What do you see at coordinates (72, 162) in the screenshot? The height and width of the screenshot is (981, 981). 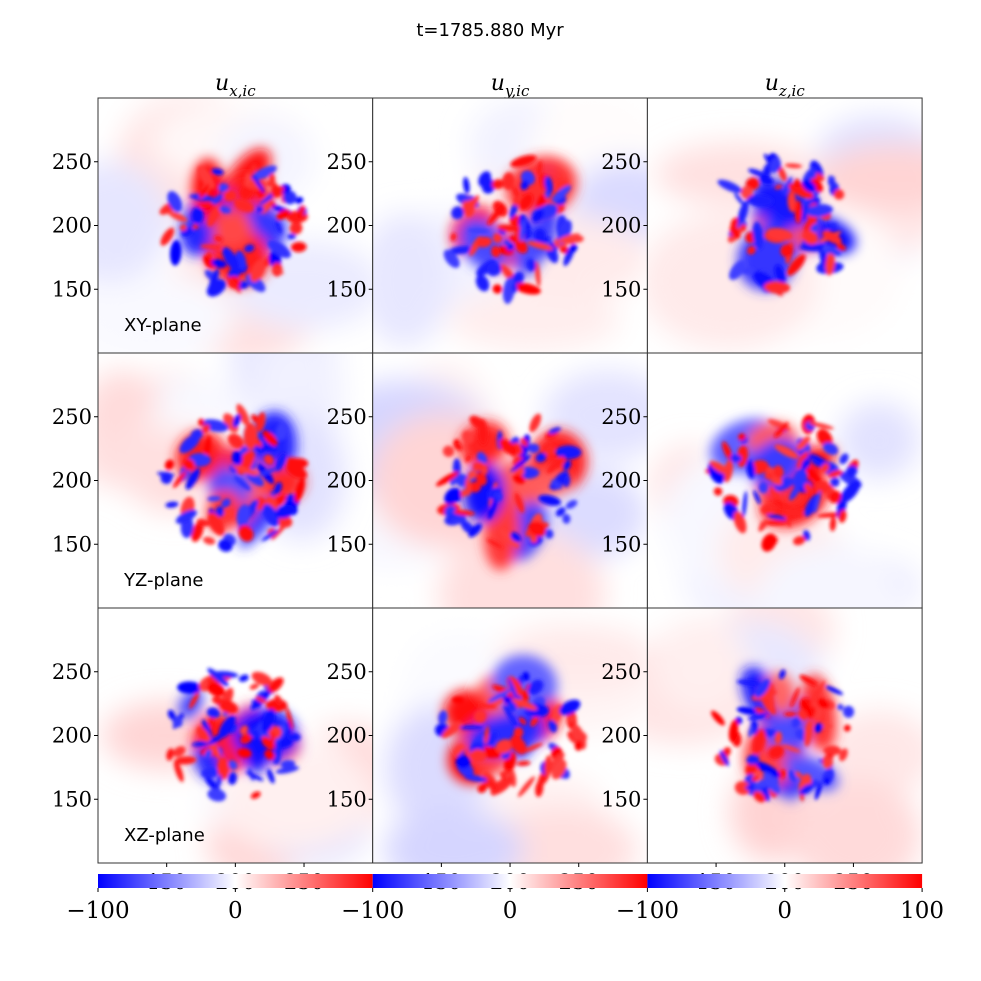 I see `y-tick-label: 250` at bounding box center [72, 162].